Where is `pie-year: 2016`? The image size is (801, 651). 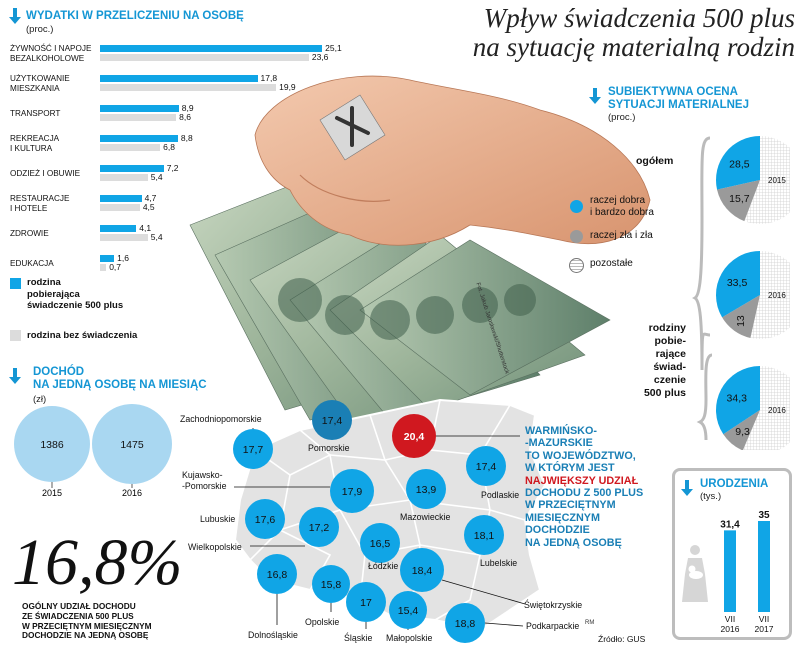
pie-year: 2016 is located at coordinates (777, 410).